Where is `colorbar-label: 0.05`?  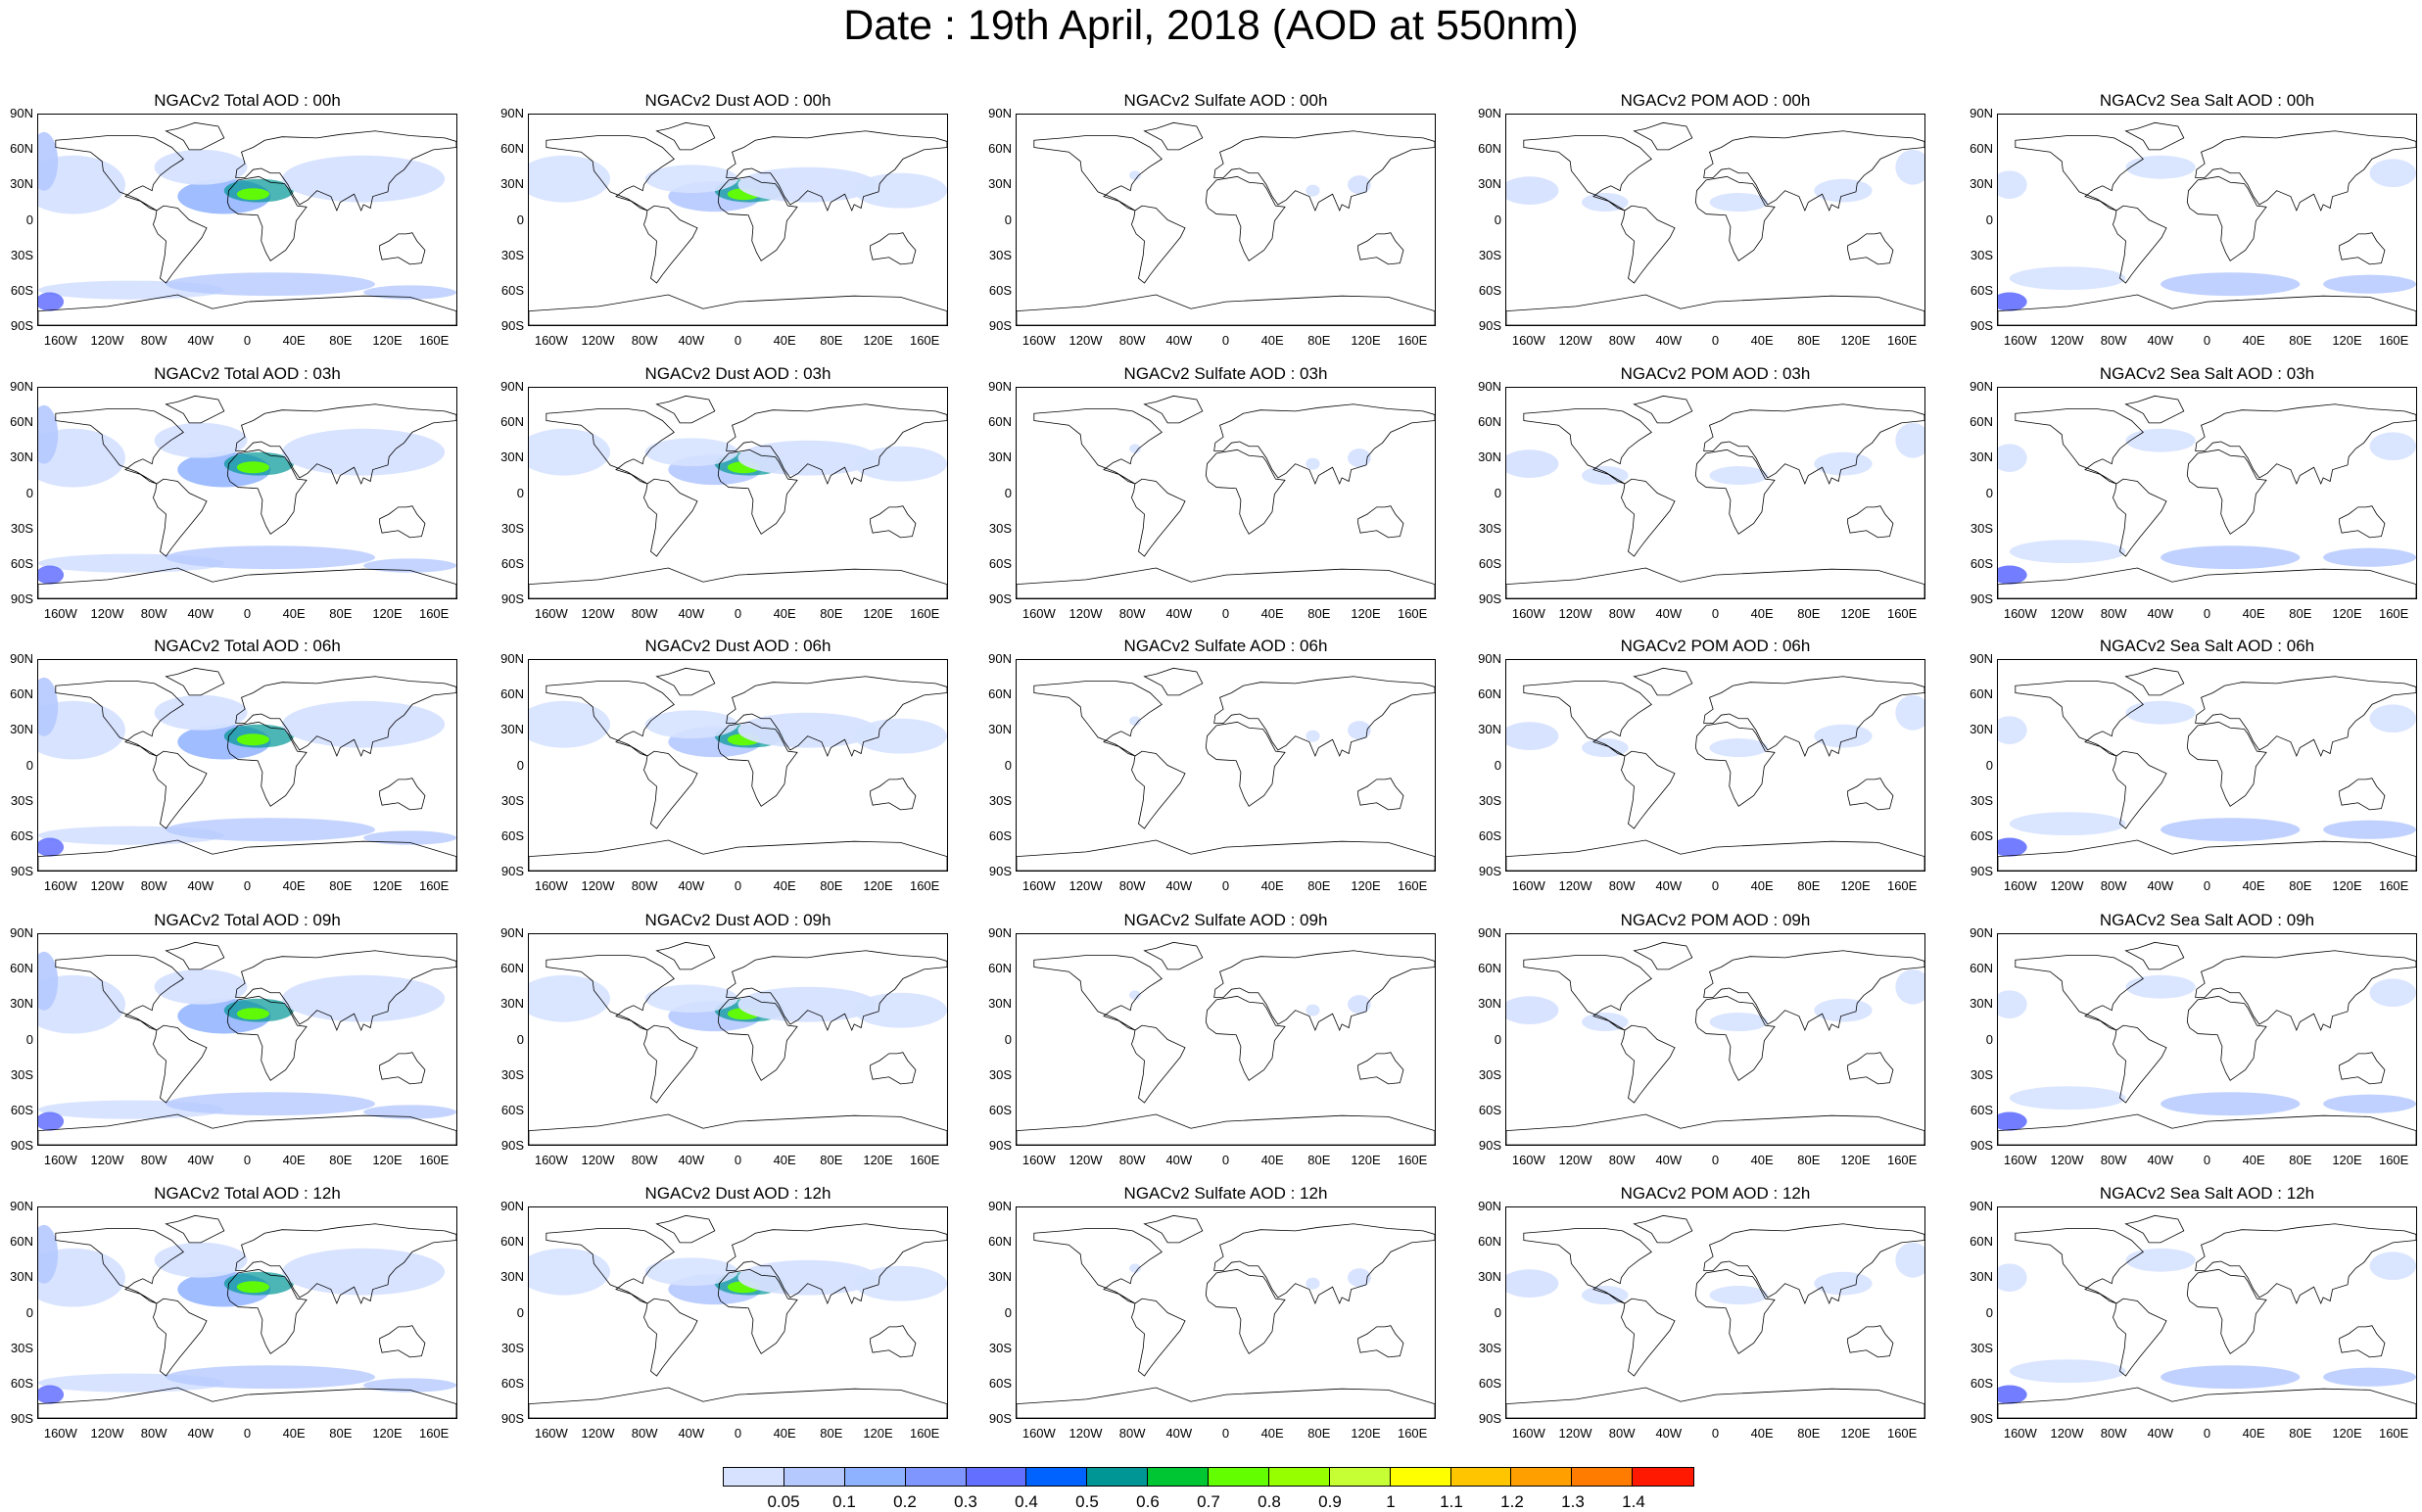
colorbar-label: 0.05 is located at coordinates (783, 1501).